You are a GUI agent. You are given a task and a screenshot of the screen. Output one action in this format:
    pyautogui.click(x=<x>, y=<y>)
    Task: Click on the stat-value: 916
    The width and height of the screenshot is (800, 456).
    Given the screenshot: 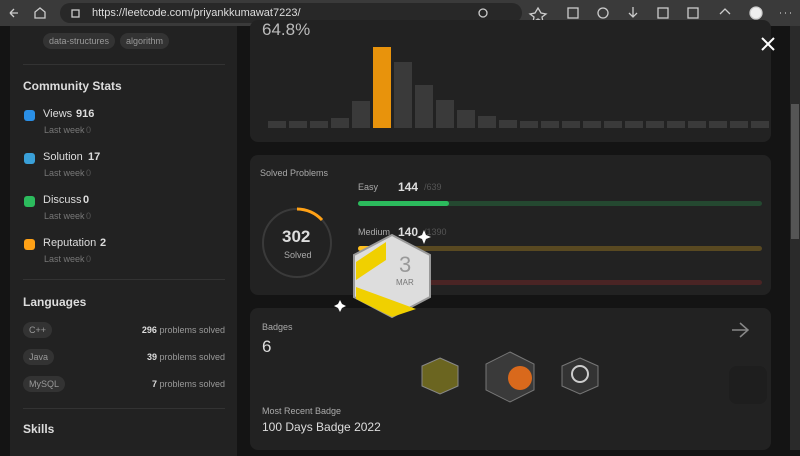 What is the action you would take?
    pyautogui.click(x=85, y=114)
    